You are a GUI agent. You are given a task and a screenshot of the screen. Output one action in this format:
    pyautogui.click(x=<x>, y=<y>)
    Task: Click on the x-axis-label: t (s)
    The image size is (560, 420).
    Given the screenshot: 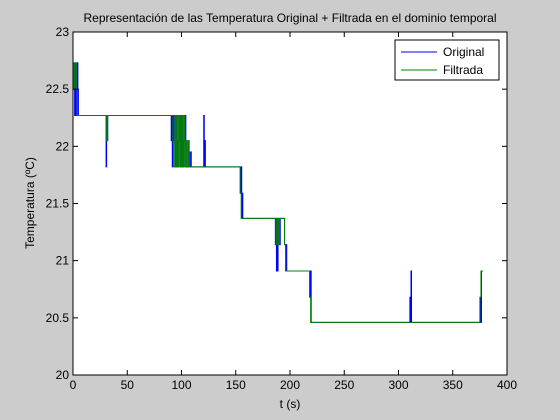 What is the action you would take?
    pyautogui.click(x=290, y=404)
    